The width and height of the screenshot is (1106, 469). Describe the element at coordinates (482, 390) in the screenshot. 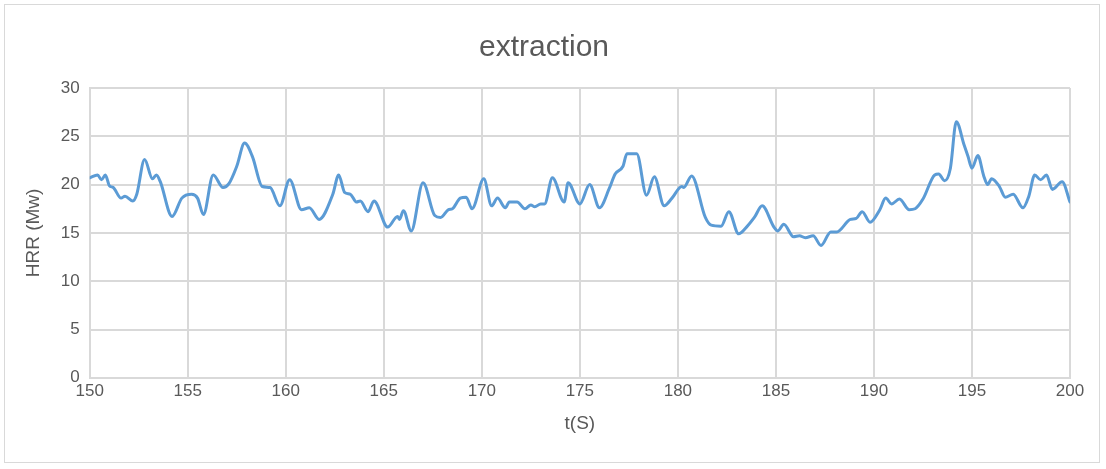

I see `x-tick-label: 170` at that location.